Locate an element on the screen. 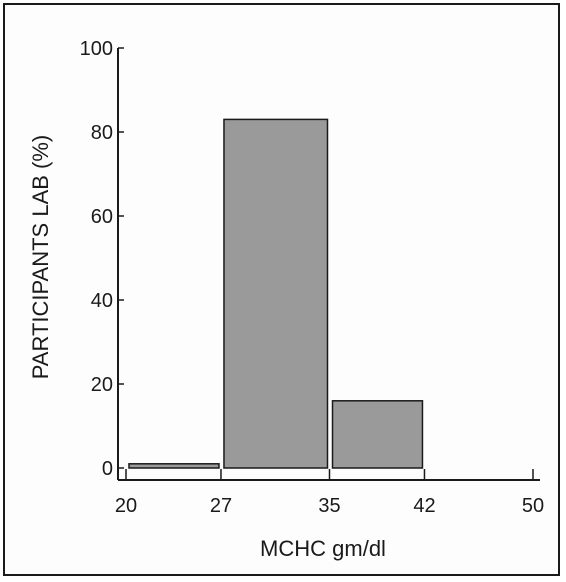  x-tick-label-42: 42 is located at coordinates (424, 506).